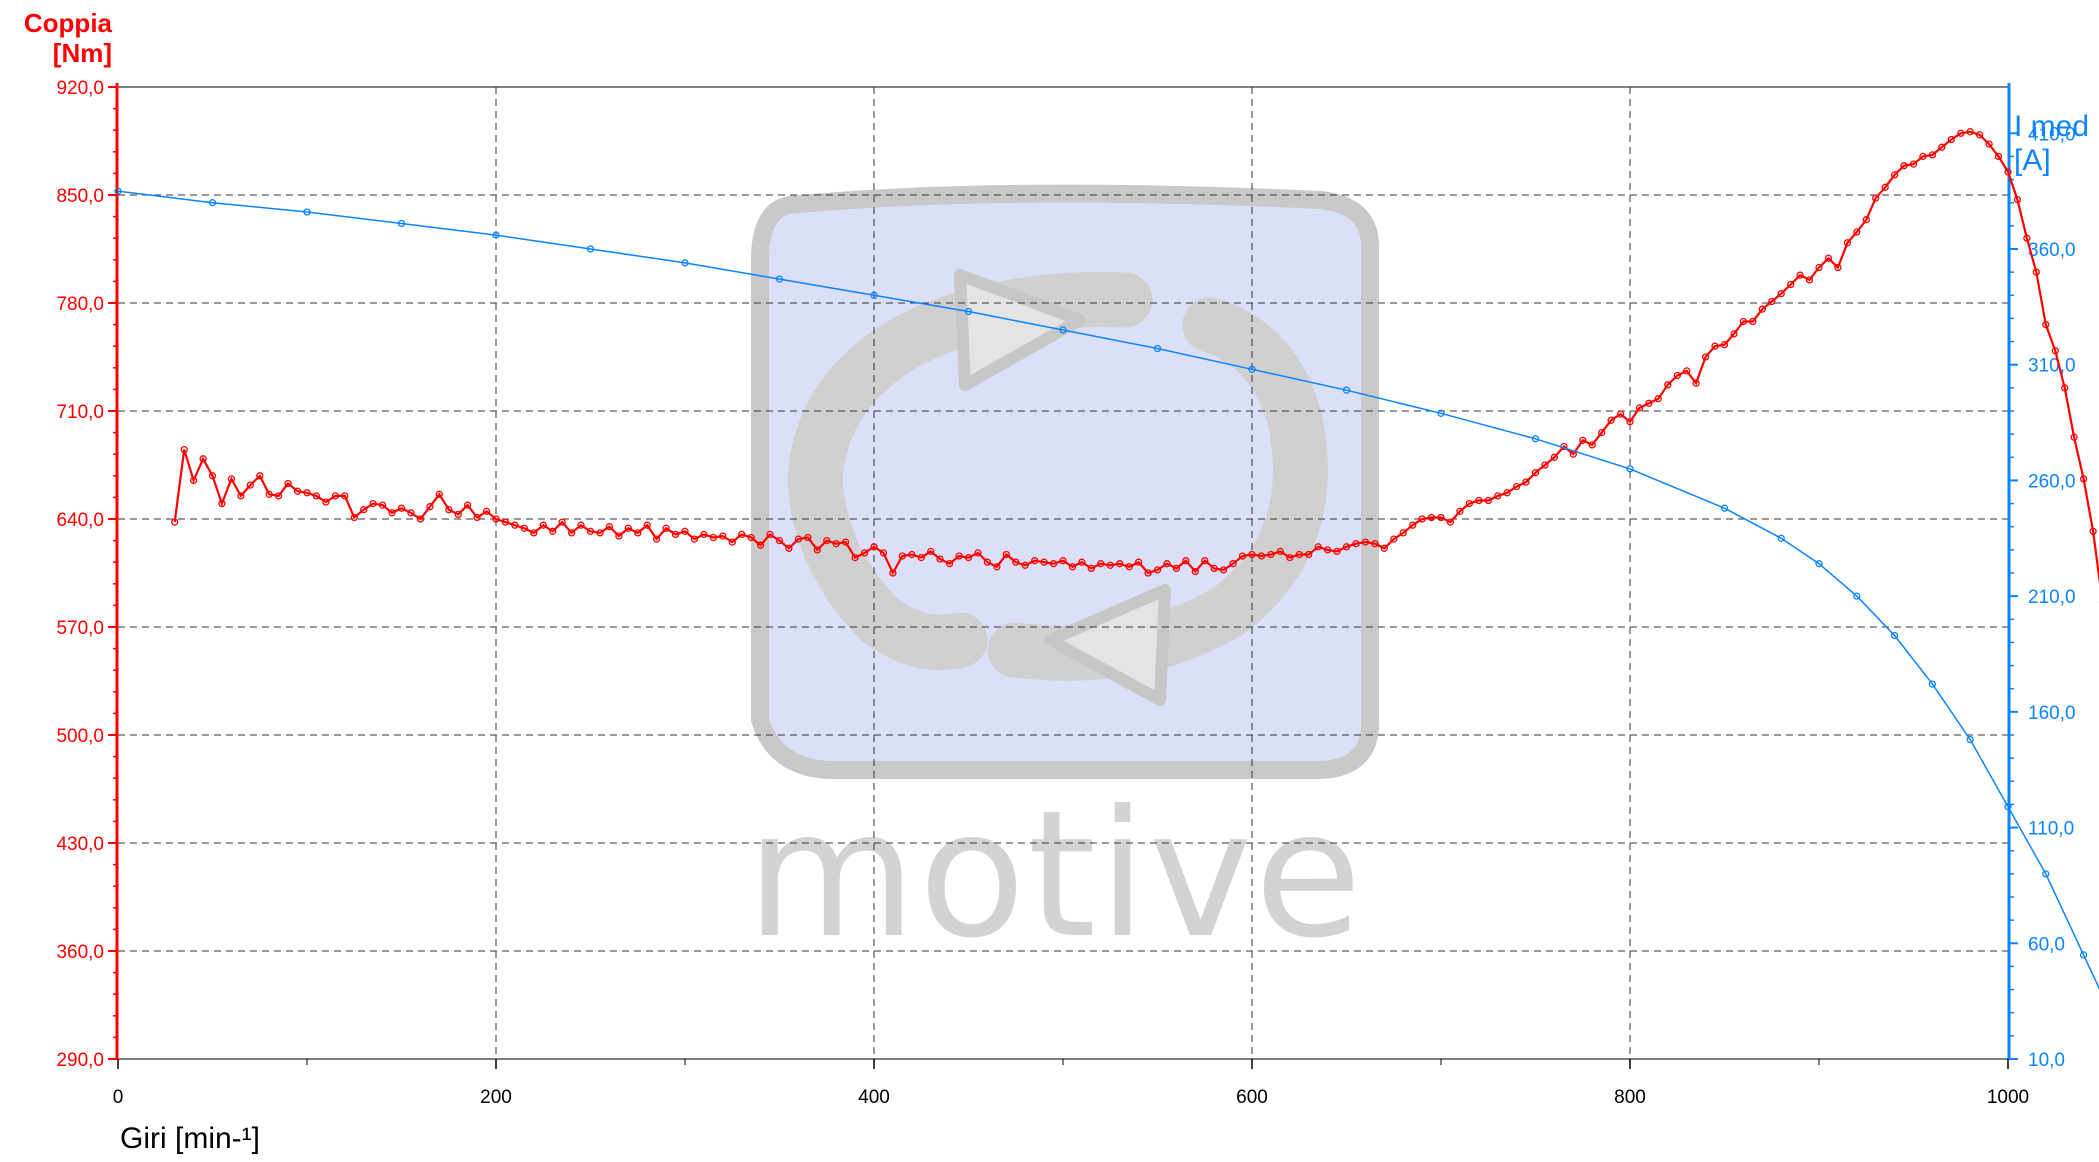 This screenshot has width=2099, height=1162. I want to click on left-axis-tick-label: 290,0, so click(80, 1060).